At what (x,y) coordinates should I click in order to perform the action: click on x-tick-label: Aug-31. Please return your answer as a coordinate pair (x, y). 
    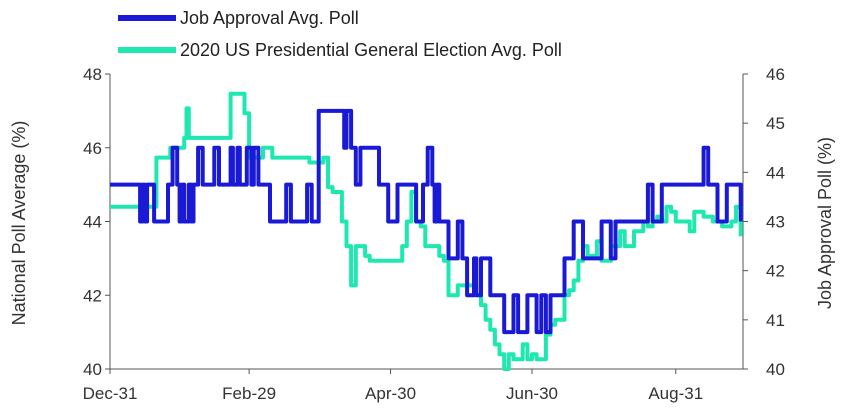
    Looking at the image, I should click on (675, 393).